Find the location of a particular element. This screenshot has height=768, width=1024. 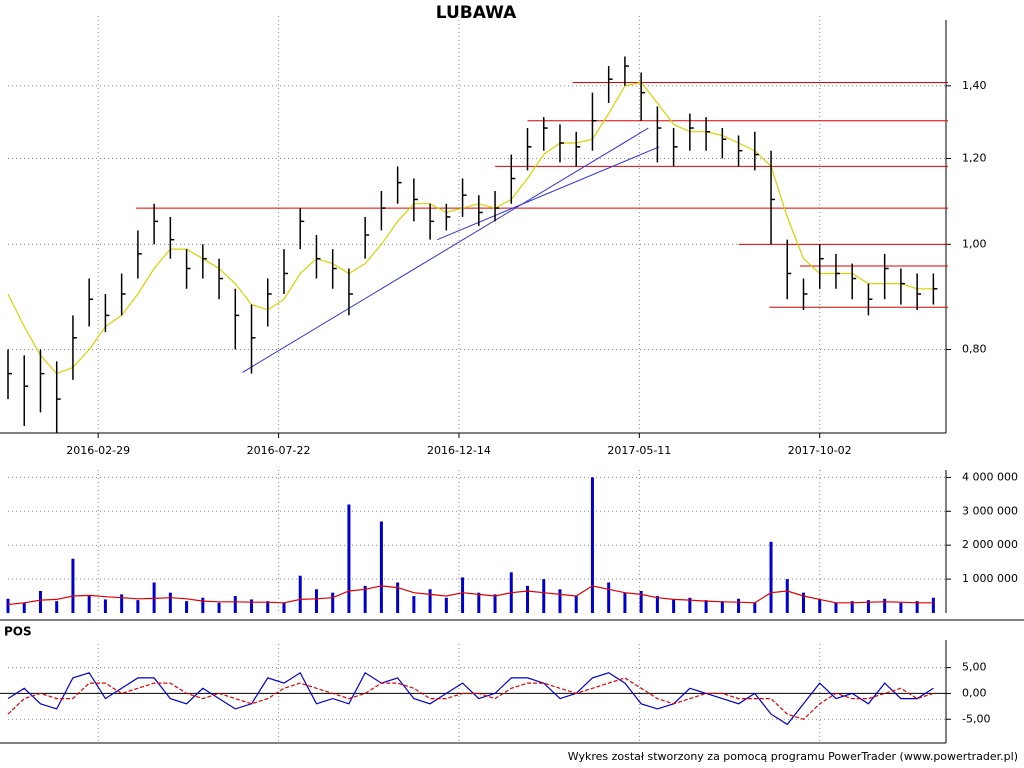

y-tick-label: 1,40 is located at coordinates (974, 85).